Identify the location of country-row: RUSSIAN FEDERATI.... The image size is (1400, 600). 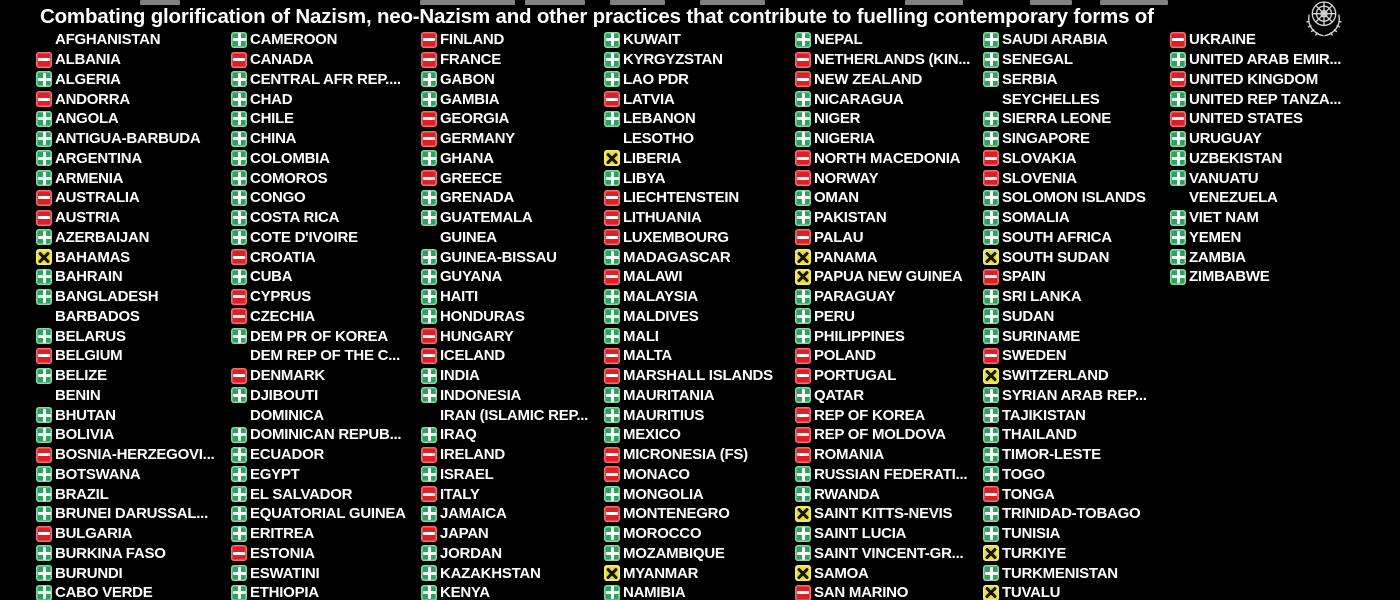
(891, 475).